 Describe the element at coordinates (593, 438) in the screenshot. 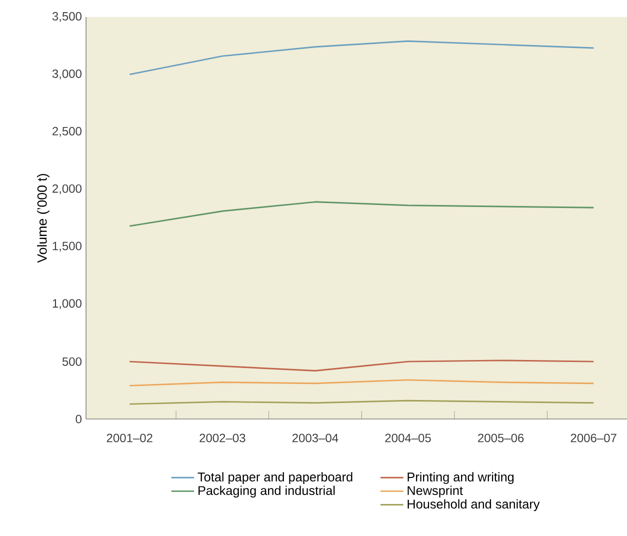

I see `x-tick-label: 2006–07` at that location.